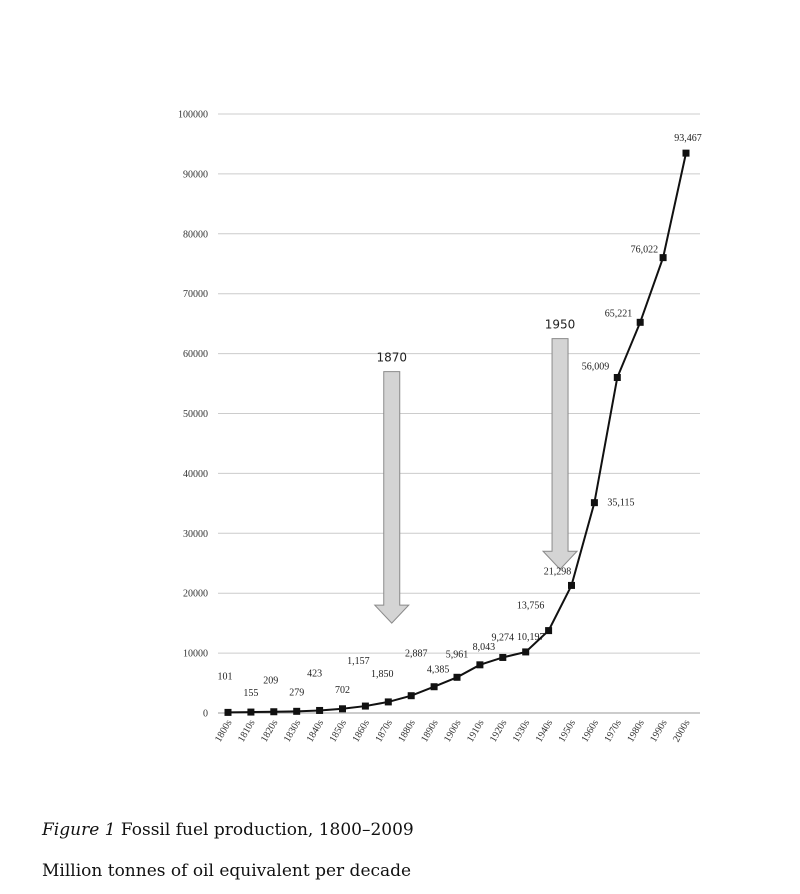 The width and height of the screenshot is (800, 894). Describe the element at coordinates (270, 731) in the screenshot. I see `x-tick-label: 1820s` at that location.